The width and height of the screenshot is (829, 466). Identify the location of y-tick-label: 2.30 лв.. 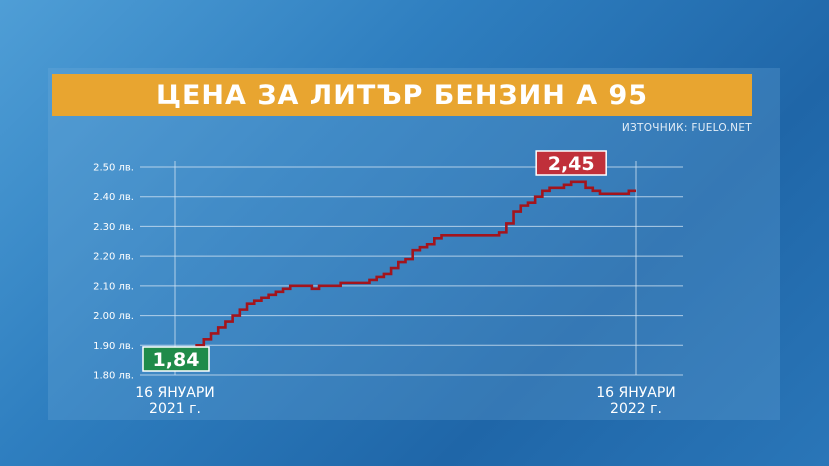
(113, 227).